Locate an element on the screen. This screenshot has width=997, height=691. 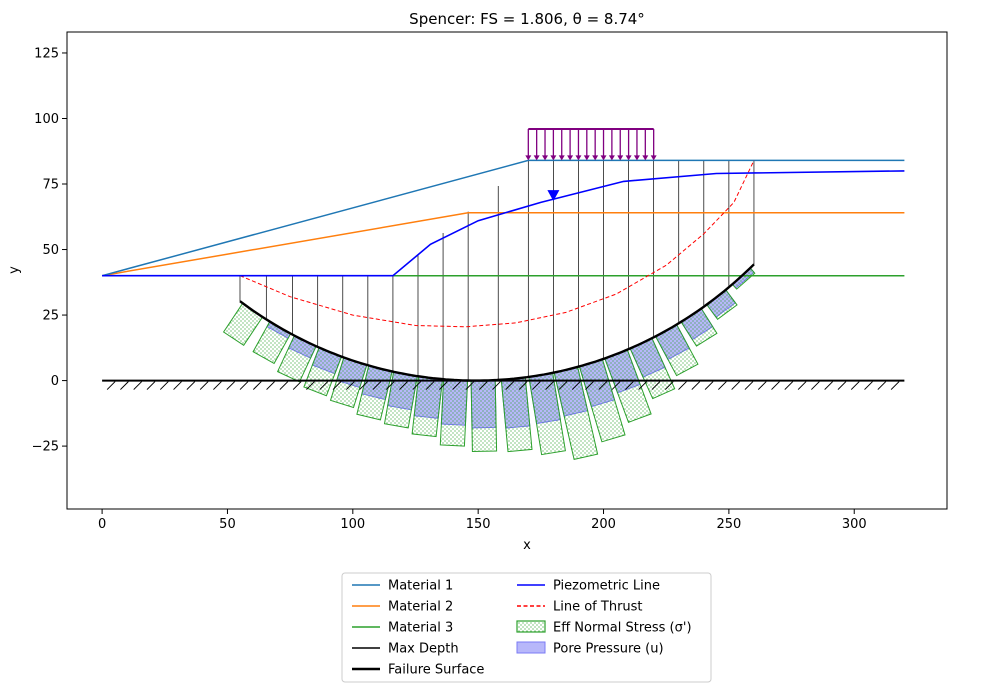
x-axis-label: x is located at coordinates (527, 545).